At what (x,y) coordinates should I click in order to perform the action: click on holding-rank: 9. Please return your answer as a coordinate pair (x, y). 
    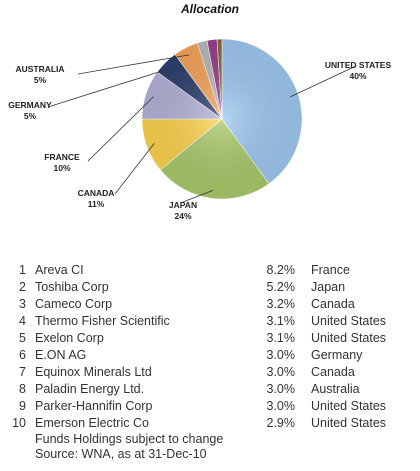
    Looking at the image, I should click on (22, 406).